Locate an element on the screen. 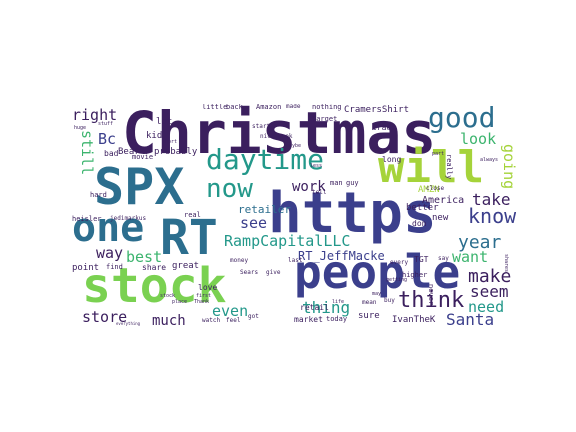  word-every: every is located at coordinates (399, 262).